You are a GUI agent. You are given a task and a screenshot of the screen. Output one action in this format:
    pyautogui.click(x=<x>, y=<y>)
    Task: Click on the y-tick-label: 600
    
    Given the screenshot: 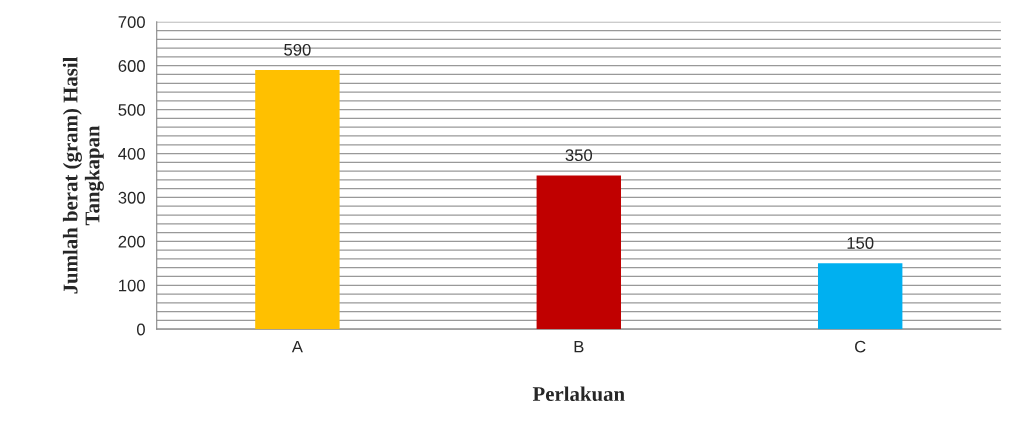 What is the action you would take?
    pyautogui.click(x=131, y=66)
    